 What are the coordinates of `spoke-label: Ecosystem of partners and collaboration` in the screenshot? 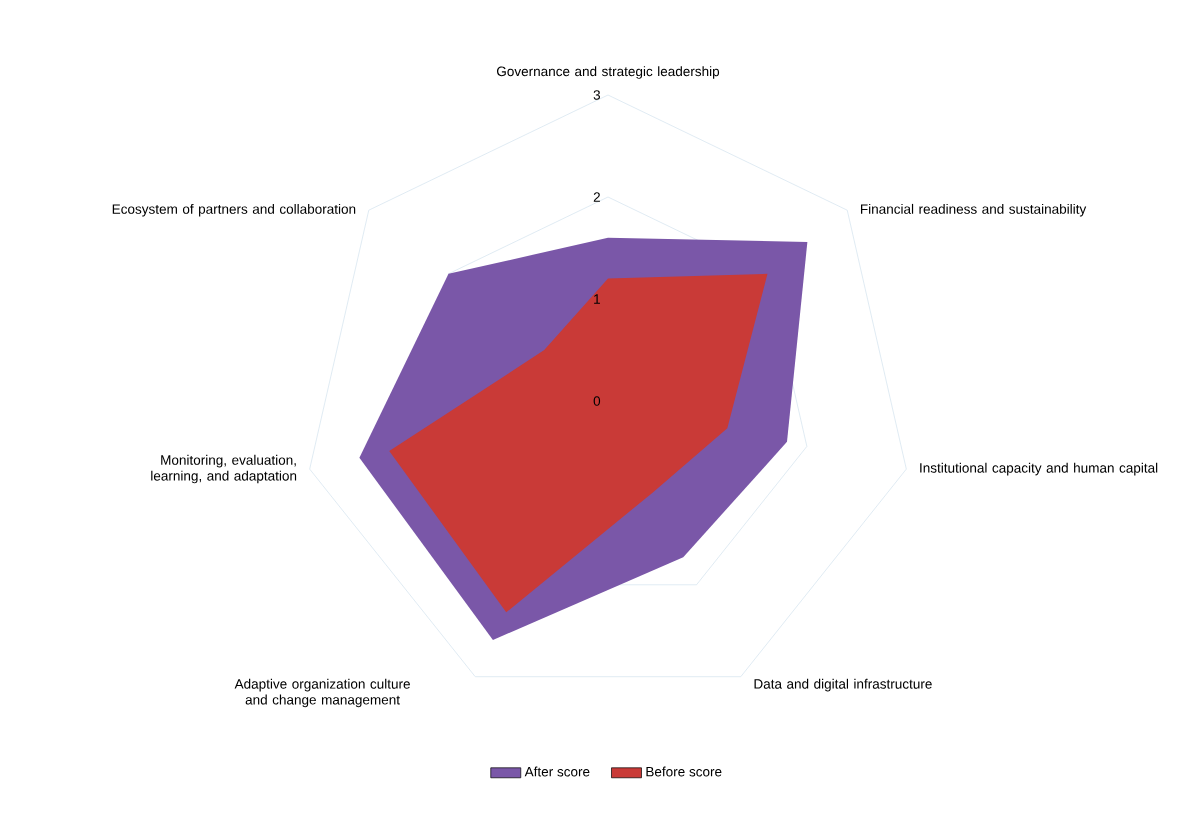 It's located at (234, 210).